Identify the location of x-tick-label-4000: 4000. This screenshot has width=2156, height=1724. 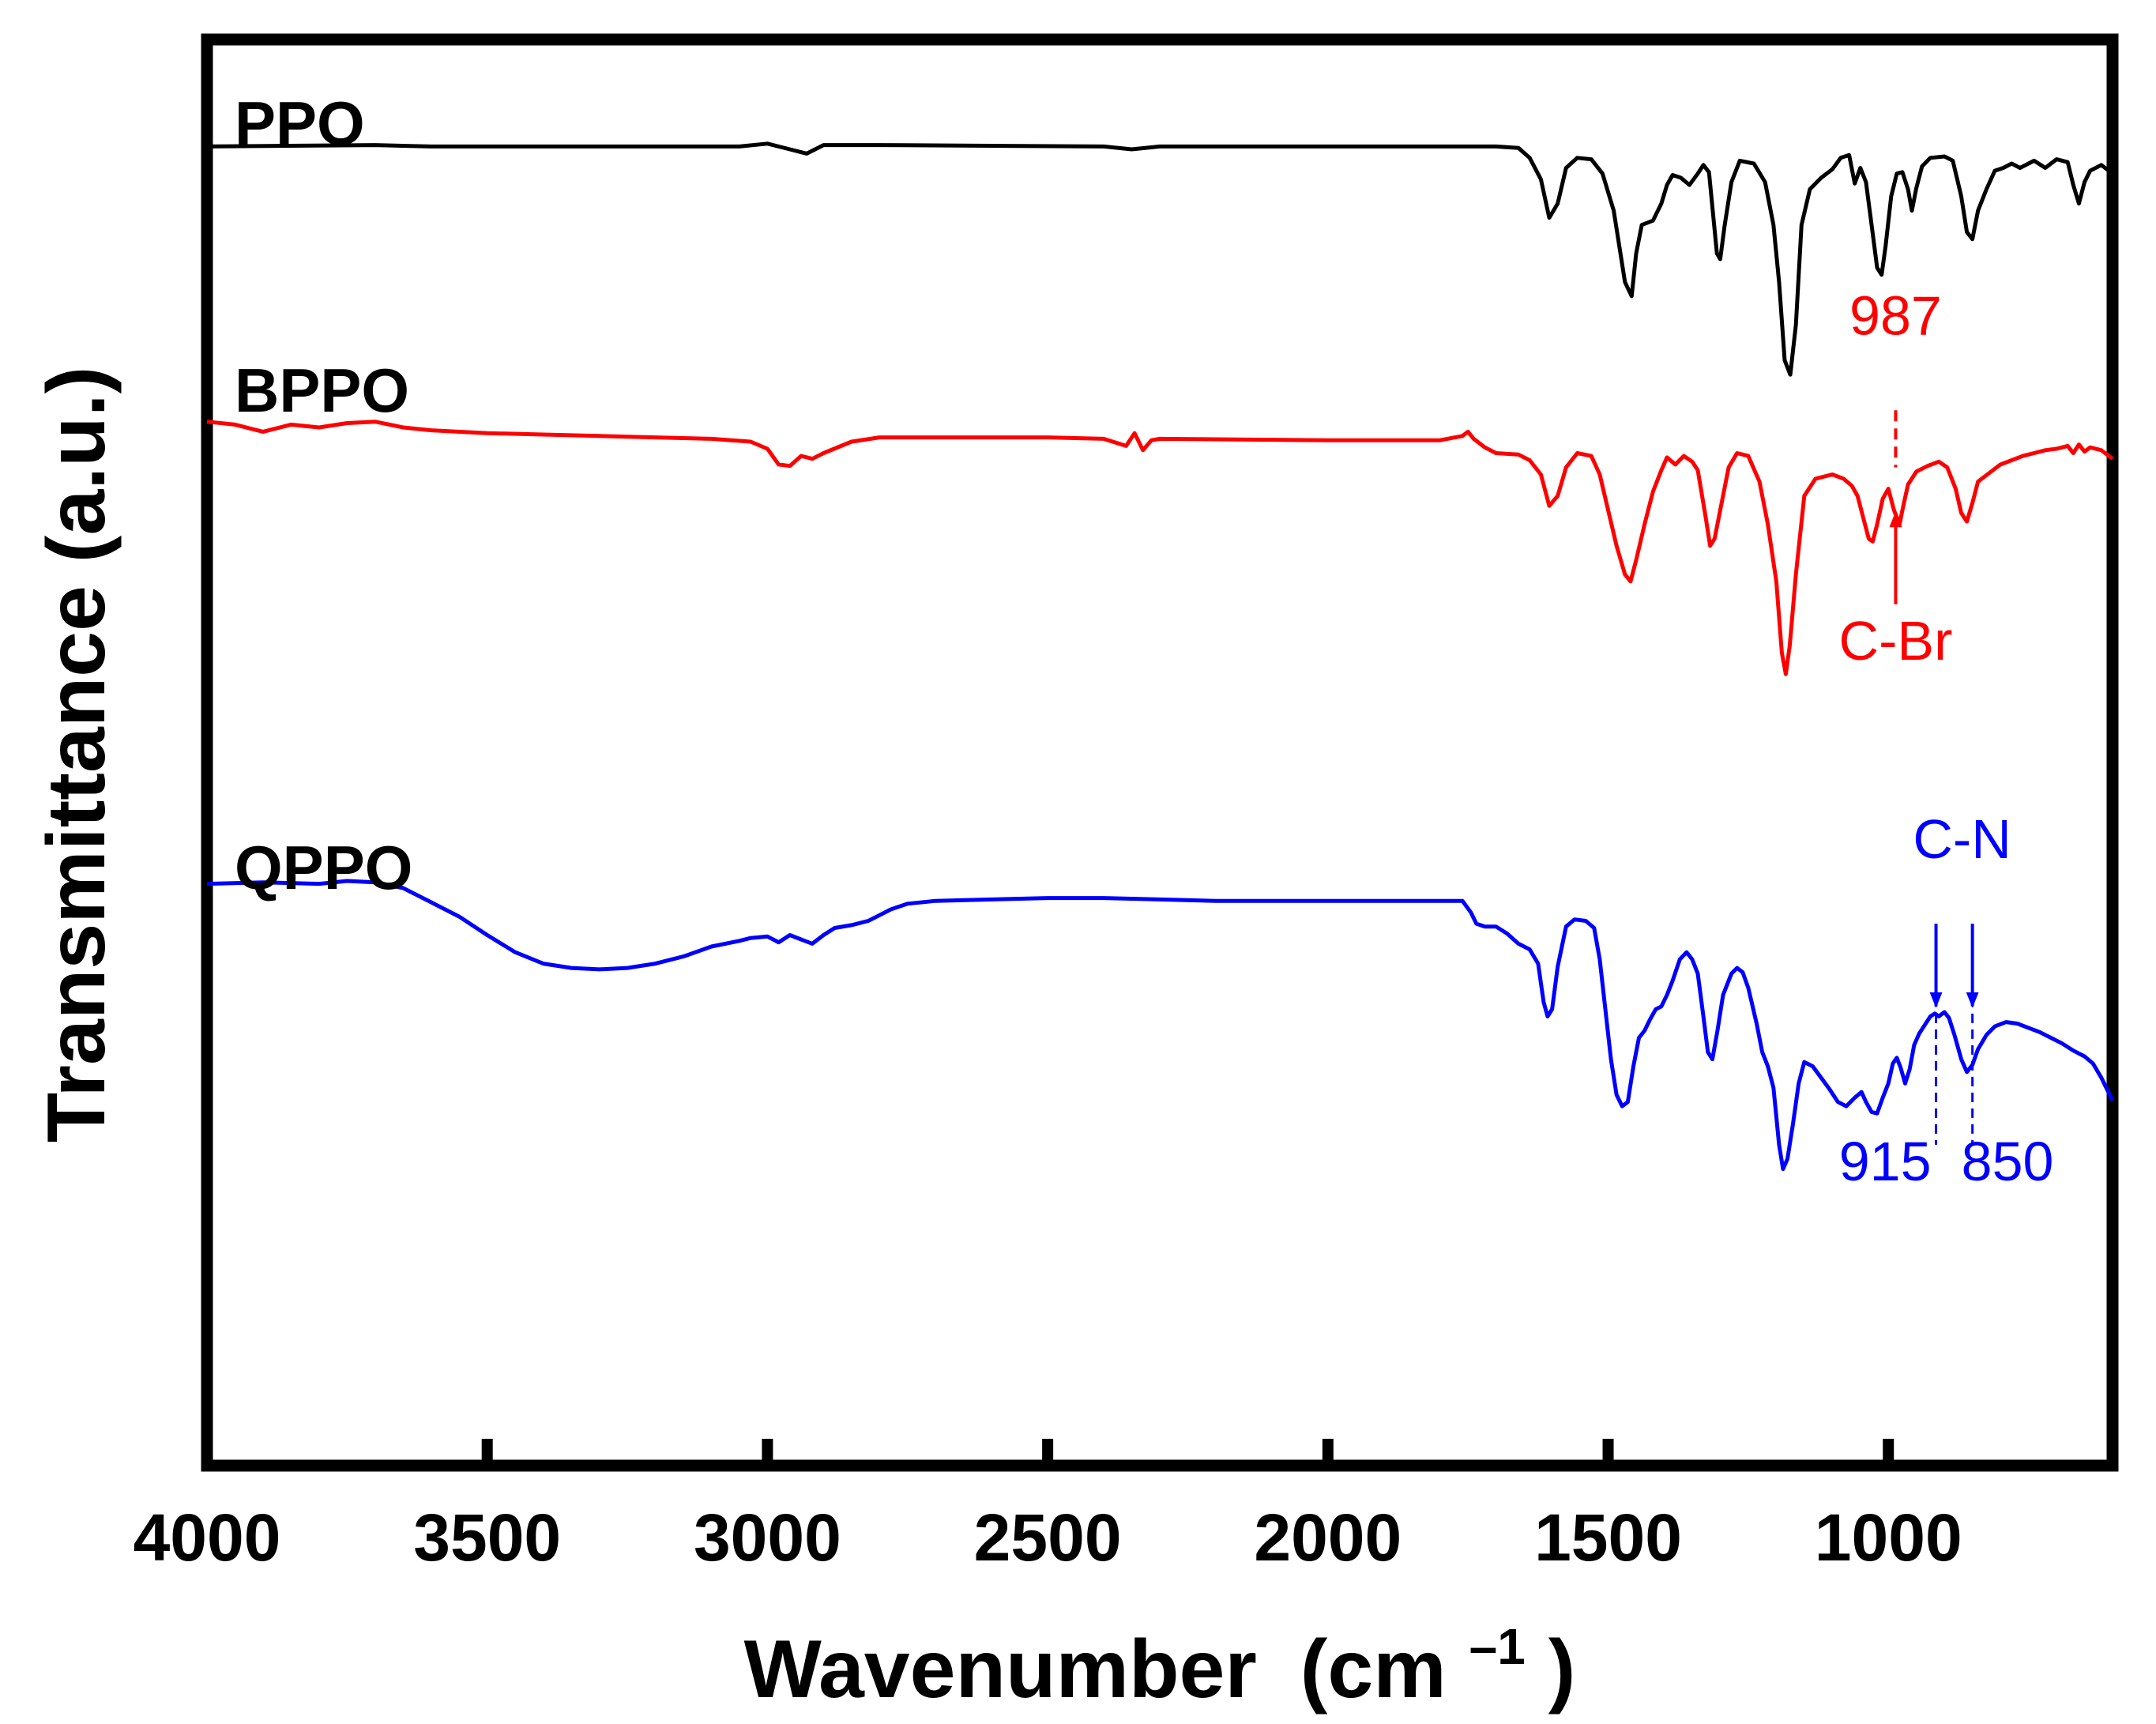
(208, 1537).